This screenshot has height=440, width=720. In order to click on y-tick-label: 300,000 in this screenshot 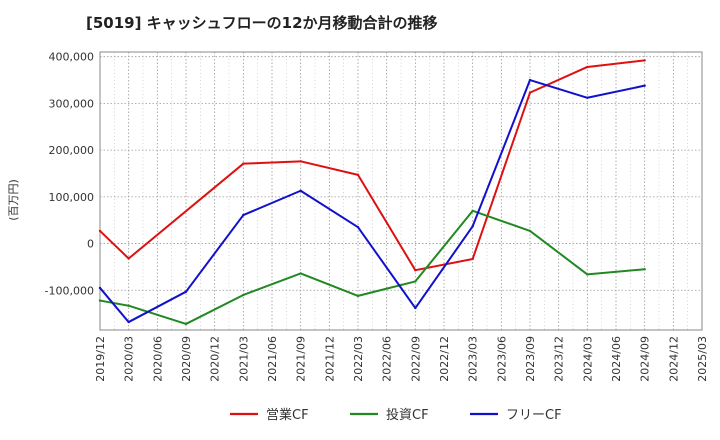, I will do `click(72, 103)`.